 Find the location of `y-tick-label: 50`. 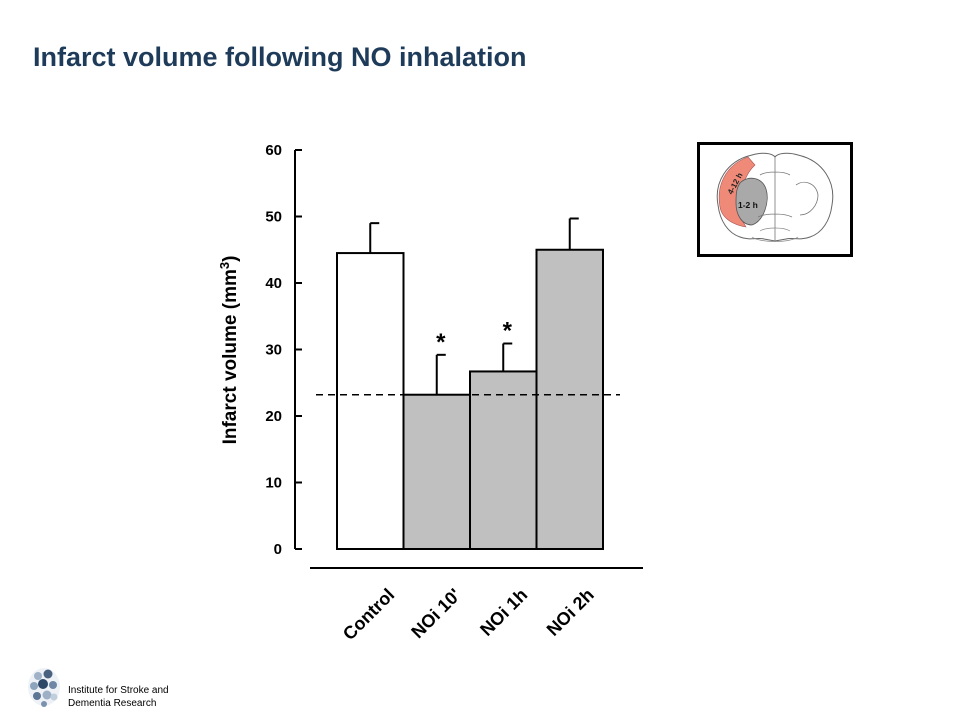

y-tick-label: 50 is located at coordinates (273, 217).